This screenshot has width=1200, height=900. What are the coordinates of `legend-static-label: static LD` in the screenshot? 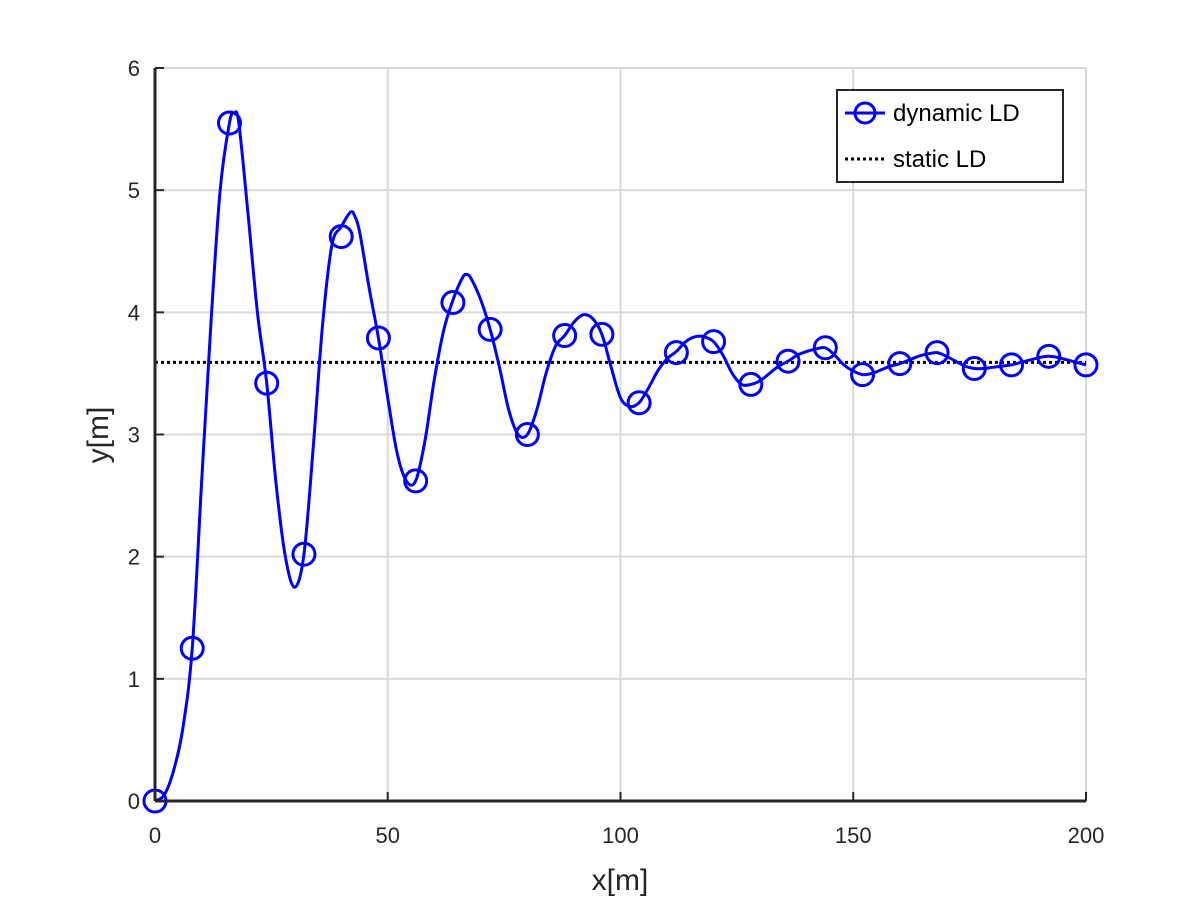 It's located at (939, 159).